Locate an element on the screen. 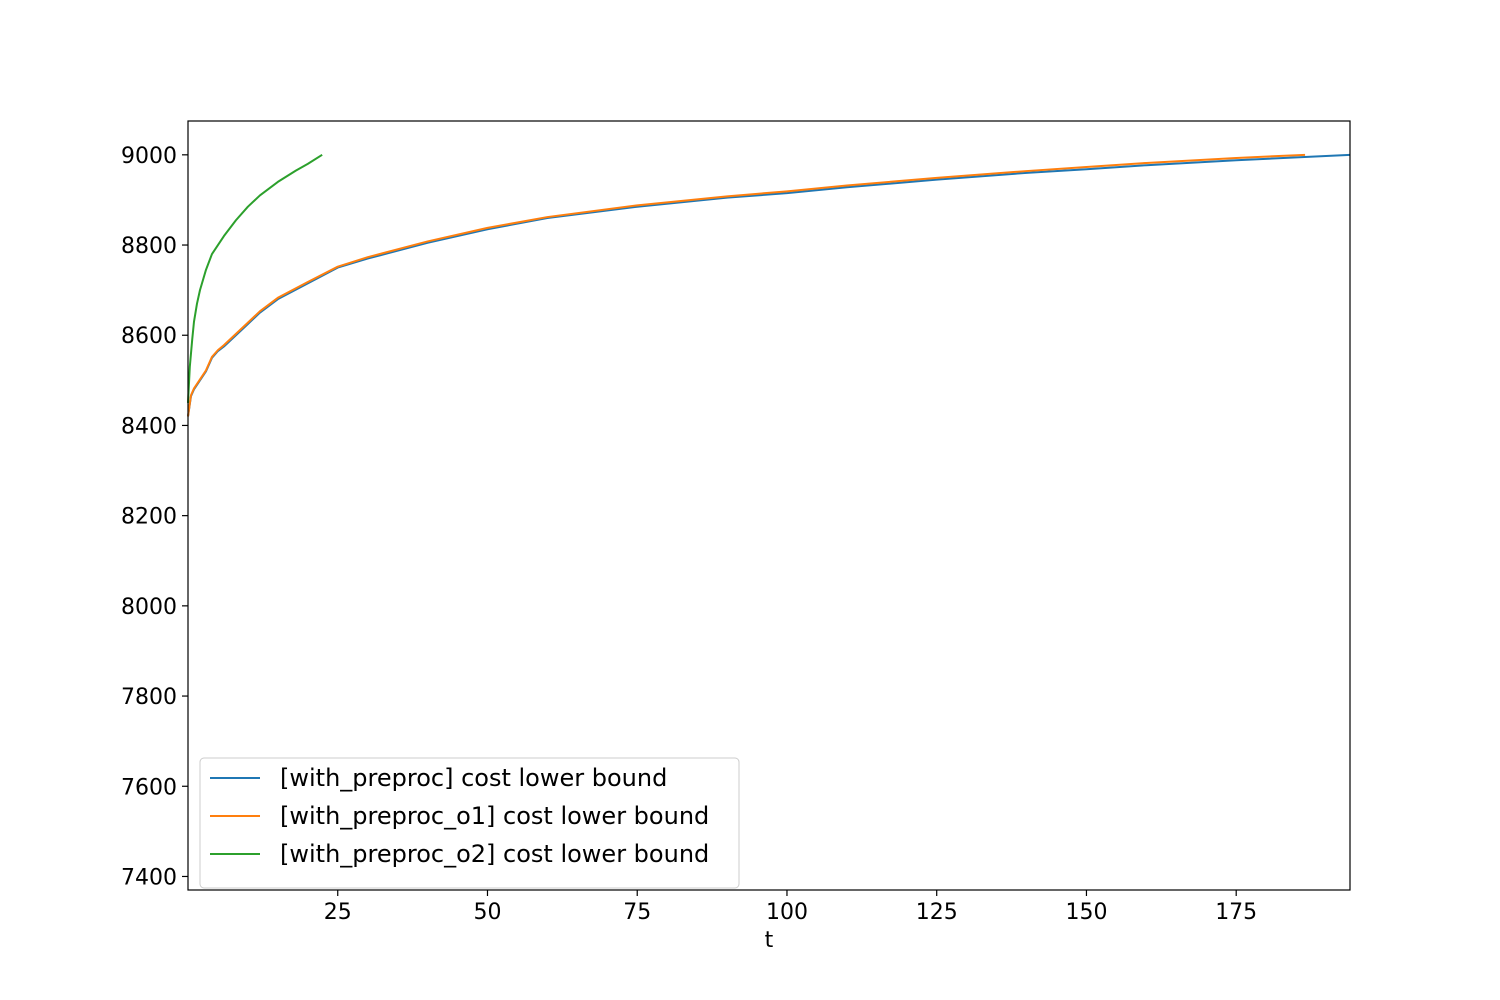  y-tick-label: 7800 is located at coordinates (149, 697).